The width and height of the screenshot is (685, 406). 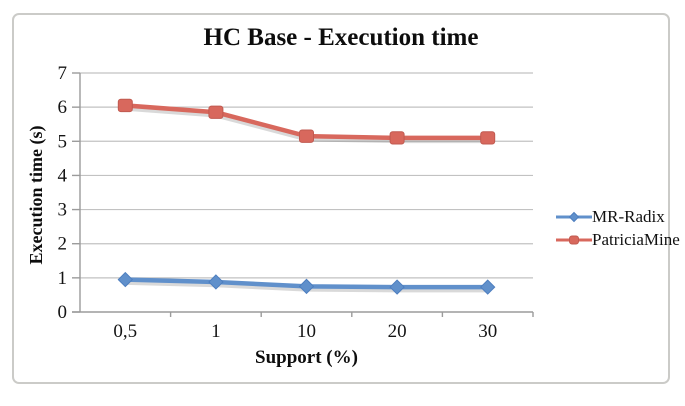 What do you see at coordinates (63, 73) in the screenshot?
I see `y-tick-label: 7` at bounding box center [63, 73].